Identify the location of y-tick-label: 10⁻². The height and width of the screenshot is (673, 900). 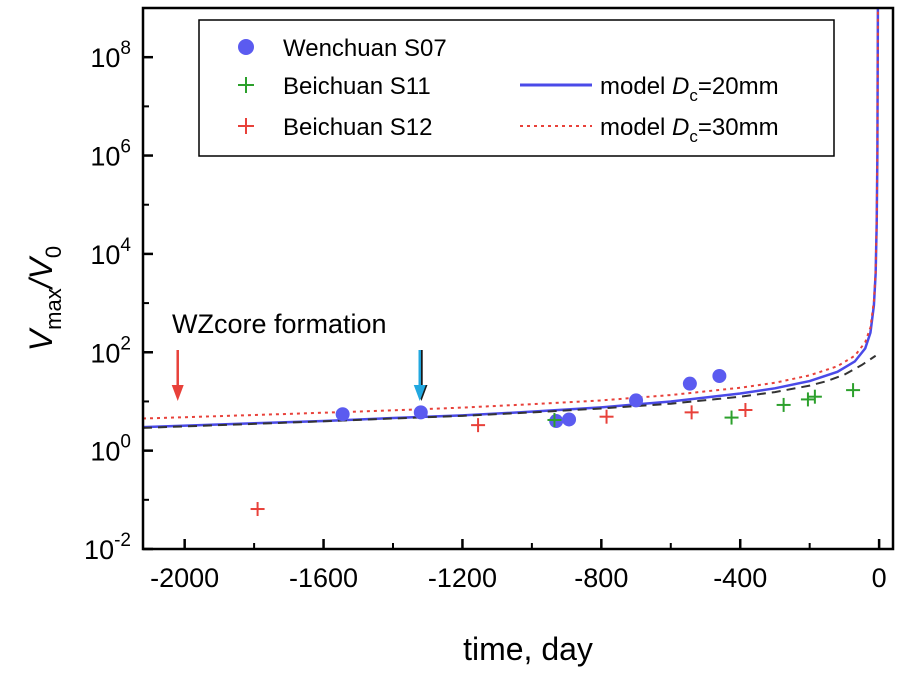
(107, 547).